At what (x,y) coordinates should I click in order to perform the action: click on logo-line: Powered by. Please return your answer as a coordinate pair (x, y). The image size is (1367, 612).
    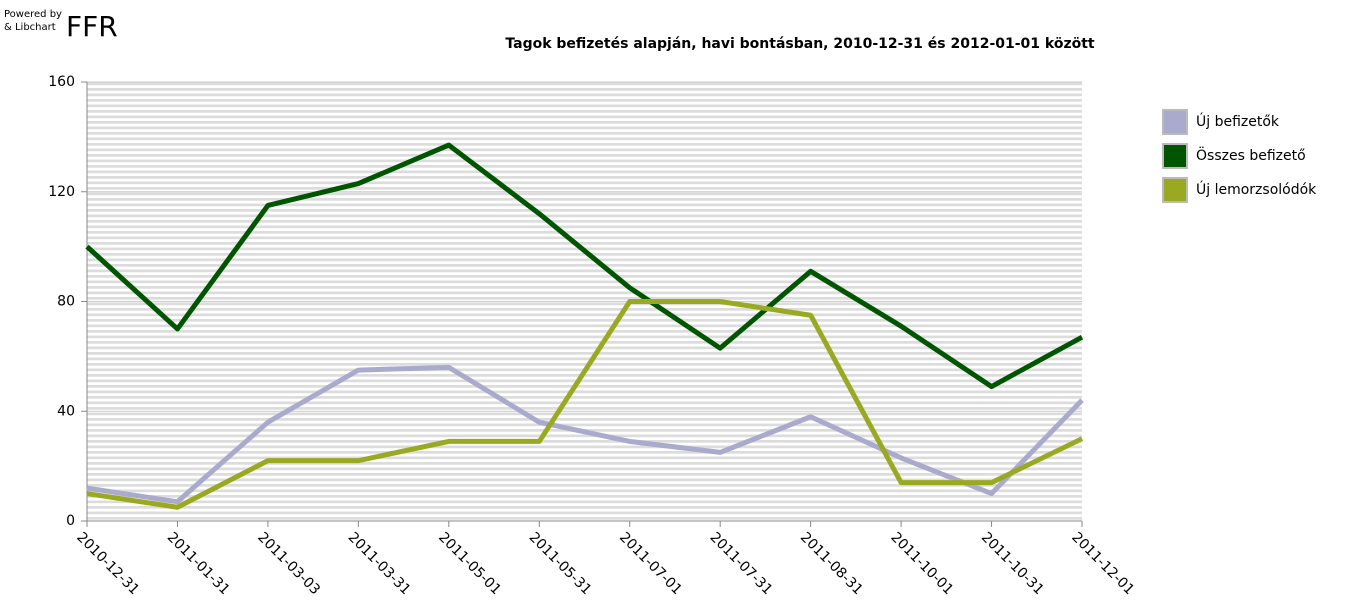
    Looking at the image, I should click on (33, 14).